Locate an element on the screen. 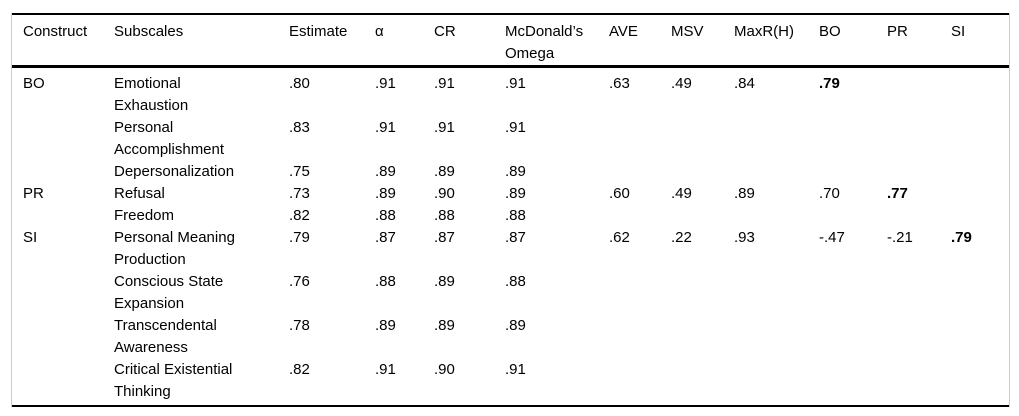 The width and height of the screenshot is (1019, 416). cell-bo: -.47 is located at coordinates (832, 237).